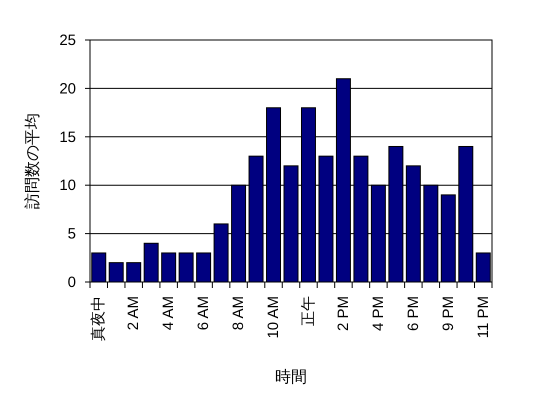 The height and width of the screenshot is (398, 548). Describe the element at coordinates (72, 282) in the screenshot. I see `y-tick-label: 0` at that location.